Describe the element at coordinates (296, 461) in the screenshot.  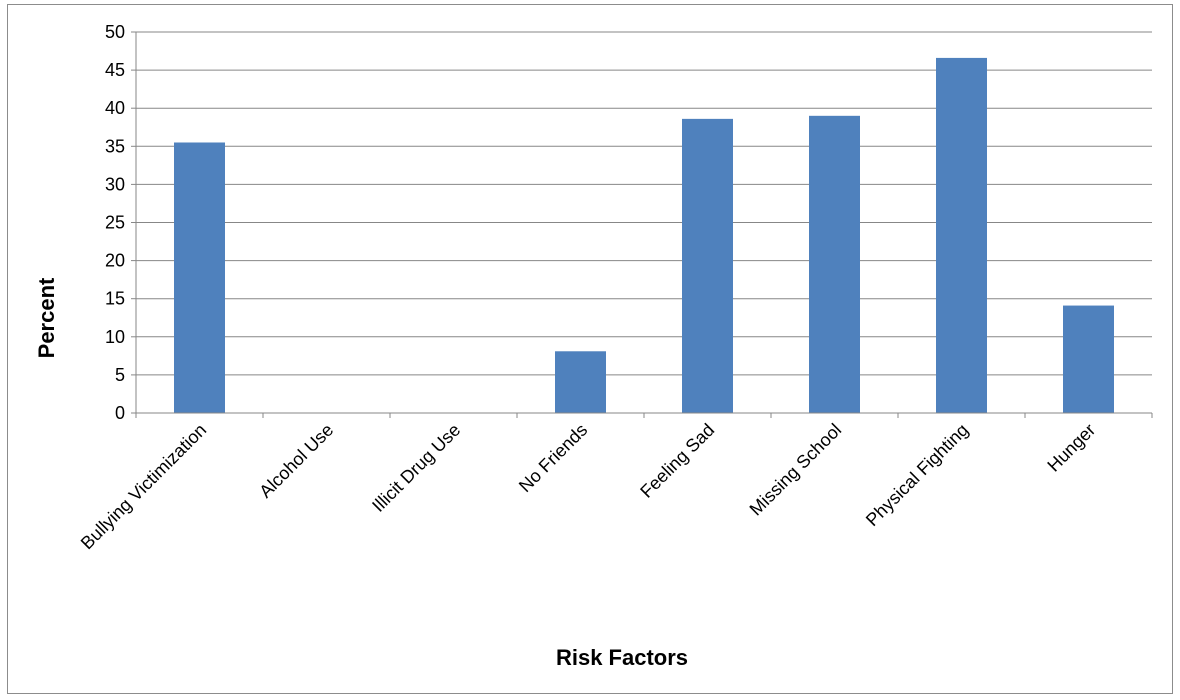
I see `x-tick-label: Alcohol Use` at that location.